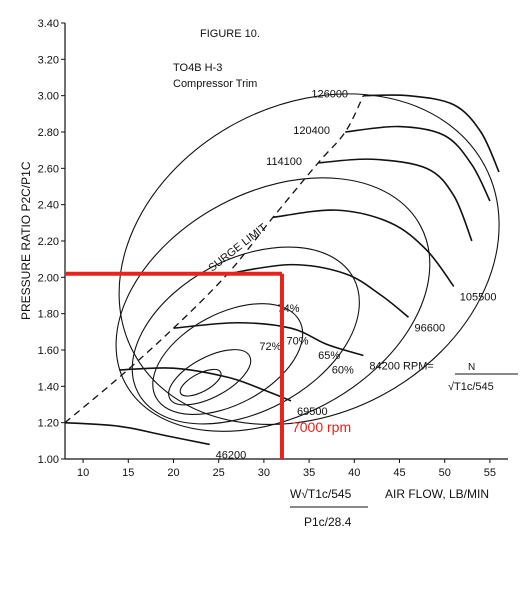  Describe the element at coordinates (478, 297) in the screenshot. I see `speed-line-label: 105500` at that location.